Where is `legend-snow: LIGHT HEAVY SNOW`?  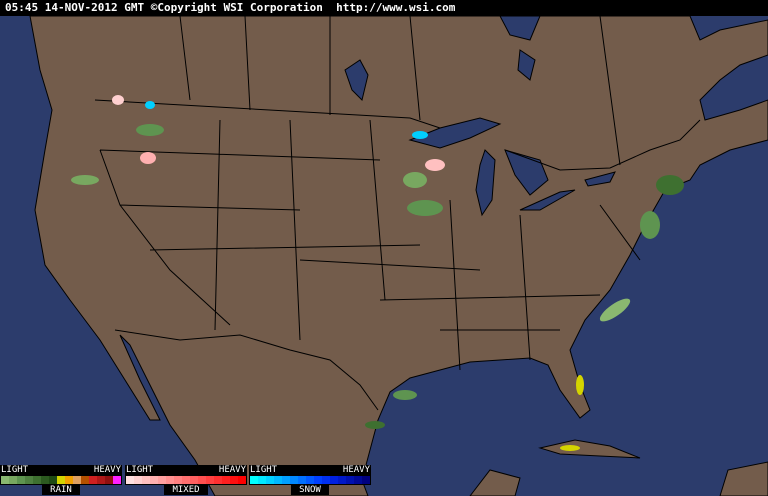 legend-snow: LIGHT HEAVY SNOW is located at coordinates (310, 480).